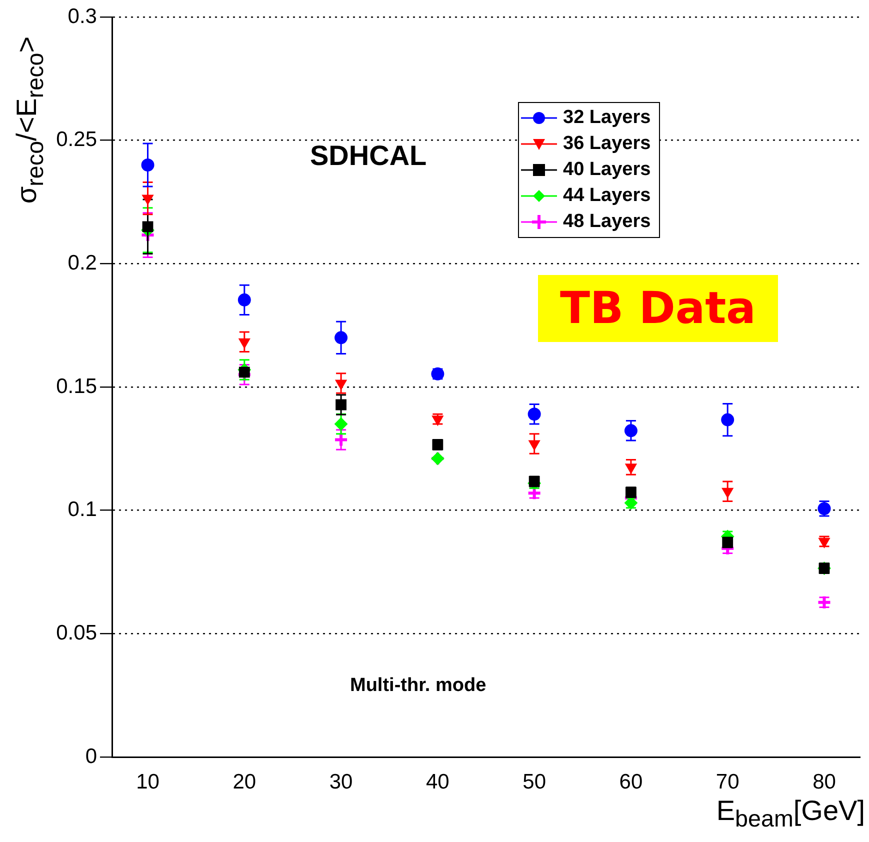 The width and height of the screenshot is (869, 842). Describe the element at coordinates (82, 16) in the screenshot. I see `y-tick-label: 0.3` at that location.